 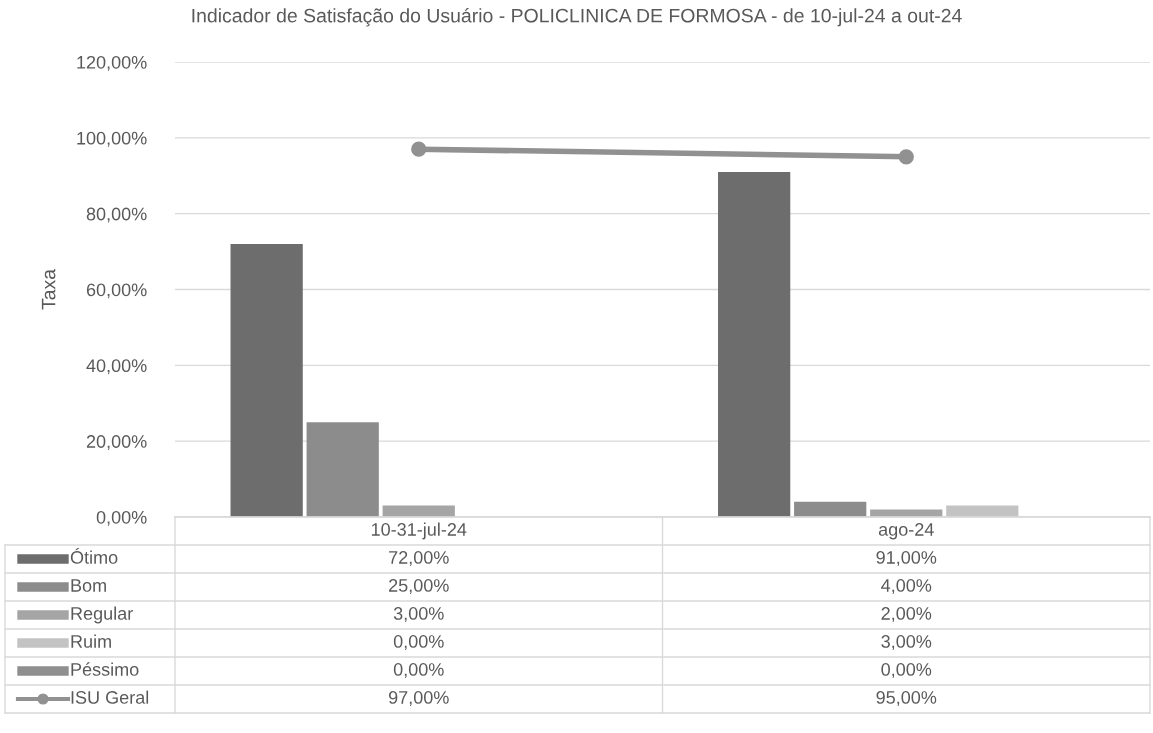 What do you see at coordinates (88, 585) in the screenshot?
I see `legend-label: Bom` at bounding box center [88, 585].